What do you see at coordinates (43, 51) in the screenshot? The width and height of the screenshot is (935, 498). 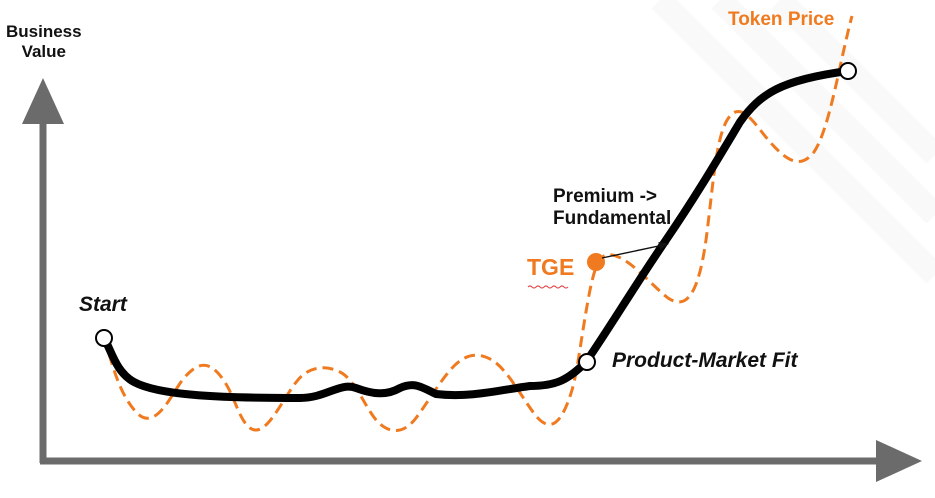 I see `y-axis-title-line-2: Value` at bounding box center [43, 51].